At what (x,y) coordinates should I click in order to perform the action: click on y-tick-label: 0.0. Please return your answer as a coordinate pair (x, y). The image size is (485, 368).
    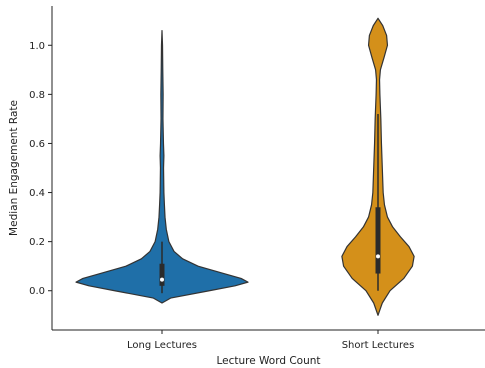
    Looking at the image, I should click on (37, 291).